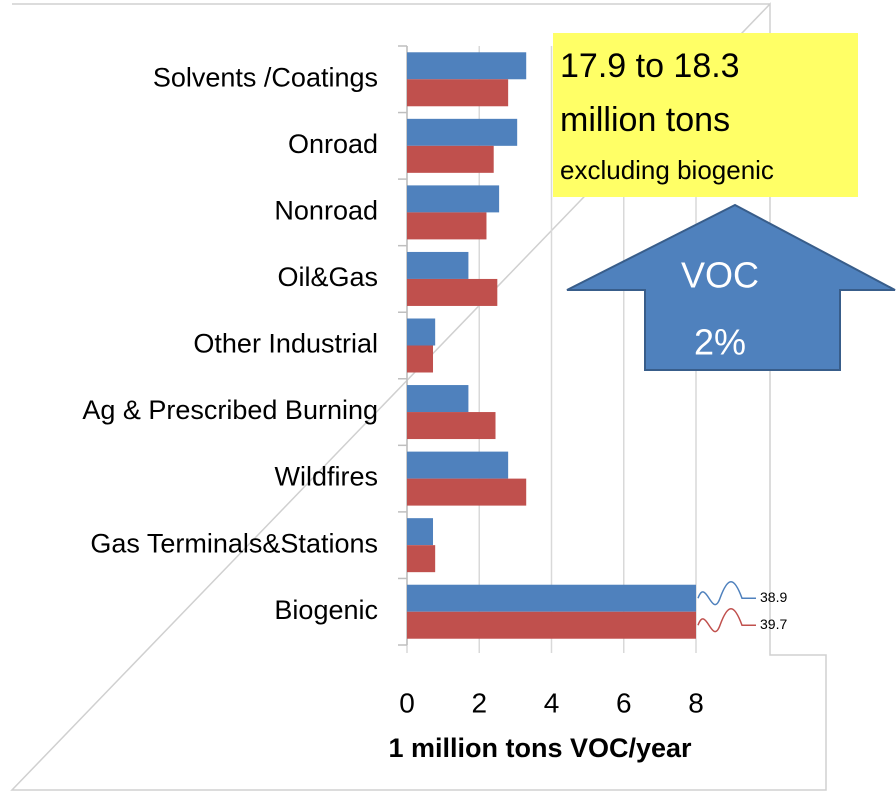 The height and width of the screenshot is (801, 896). Describe the element at coordinates (667, 170) in the screenshot. I see `annotation-text: excluding biogenic` at that location.